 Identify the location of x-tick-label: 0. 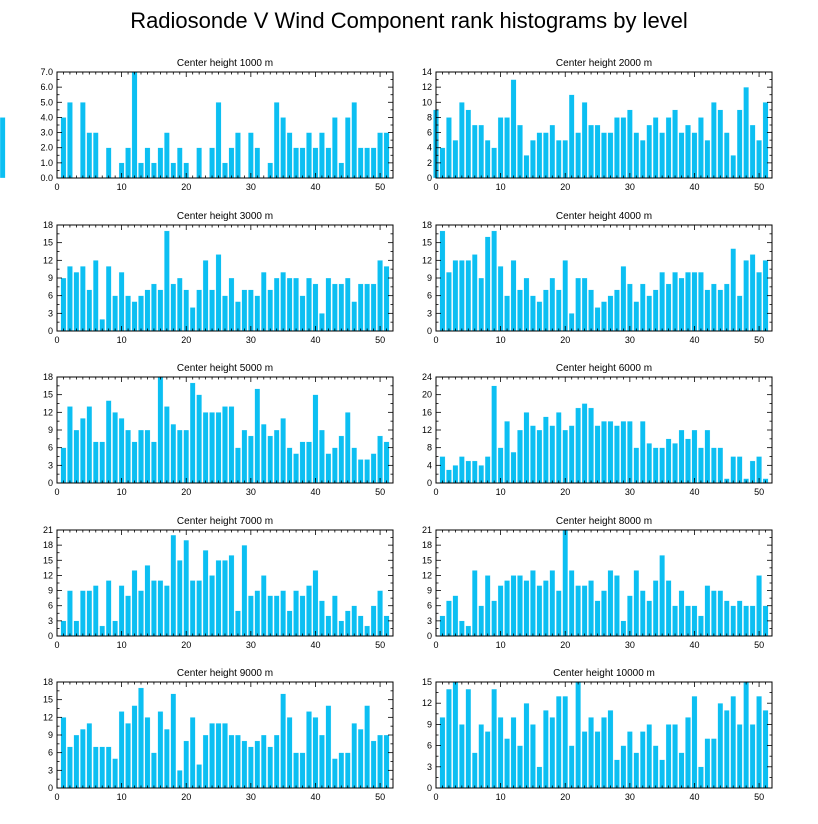
(56, 492).